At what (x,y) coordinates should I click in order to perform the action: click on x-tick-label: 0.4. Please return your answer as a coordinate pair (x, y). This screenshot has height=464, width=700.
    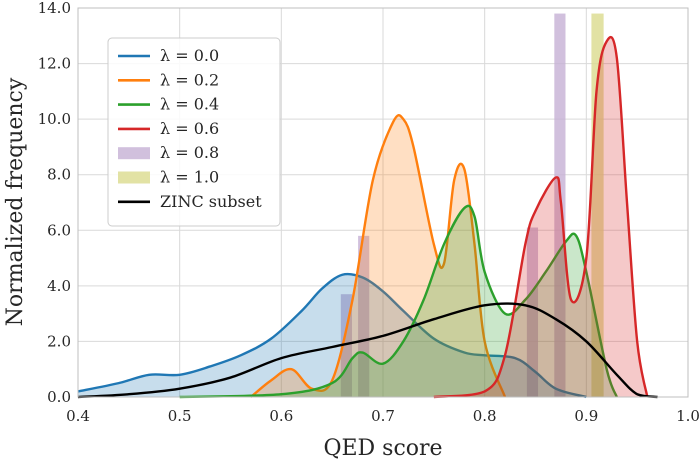
    Looking at the image, I should click on (78, 416).